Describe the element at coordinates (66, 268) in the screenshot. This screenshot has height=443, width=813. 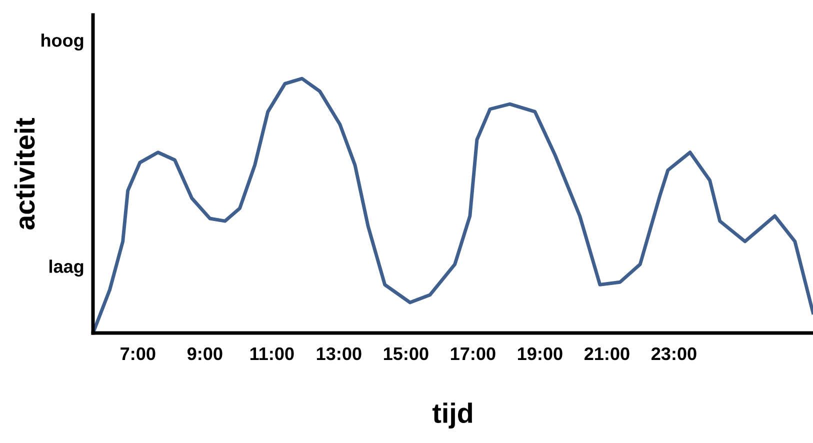
I see `text: laag` at that location.